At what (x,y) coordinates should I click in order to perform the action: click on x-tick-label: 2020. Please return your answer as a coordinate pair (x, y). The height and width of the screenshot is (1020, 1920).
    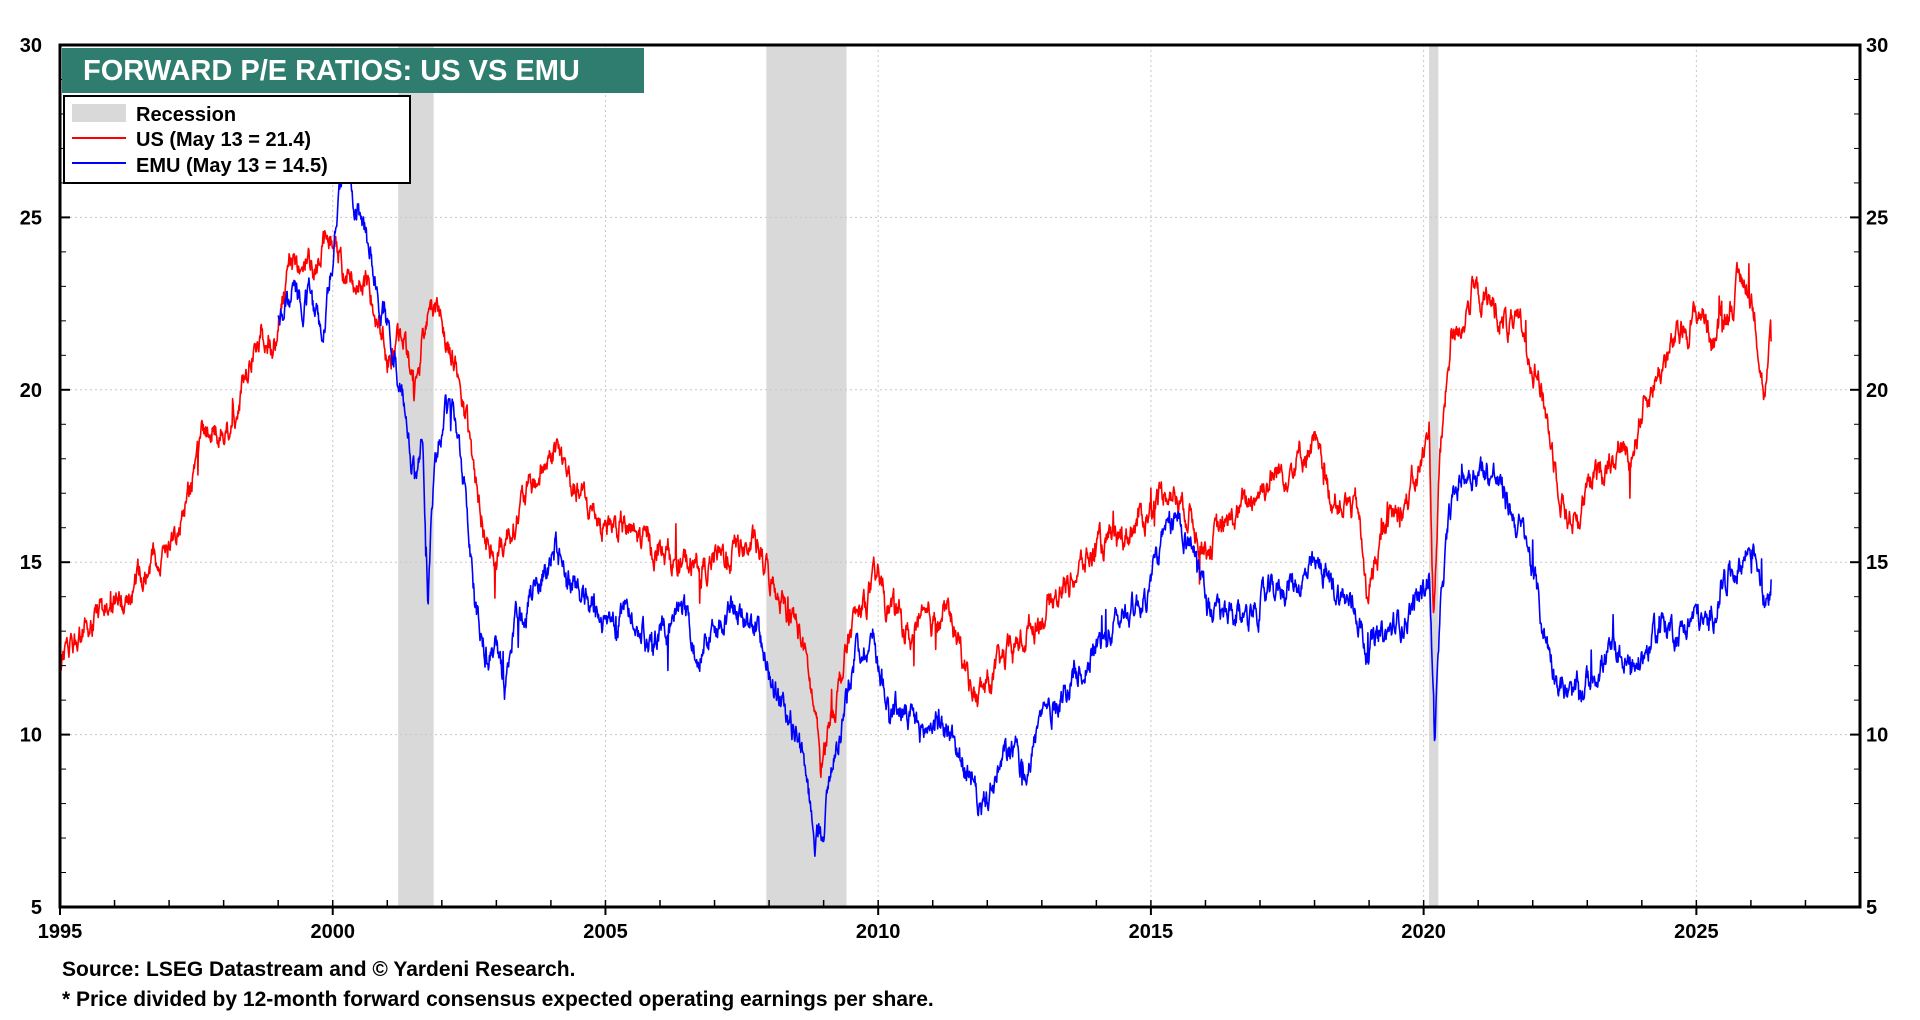
    Looking at the image, I should click on (1423, 932).